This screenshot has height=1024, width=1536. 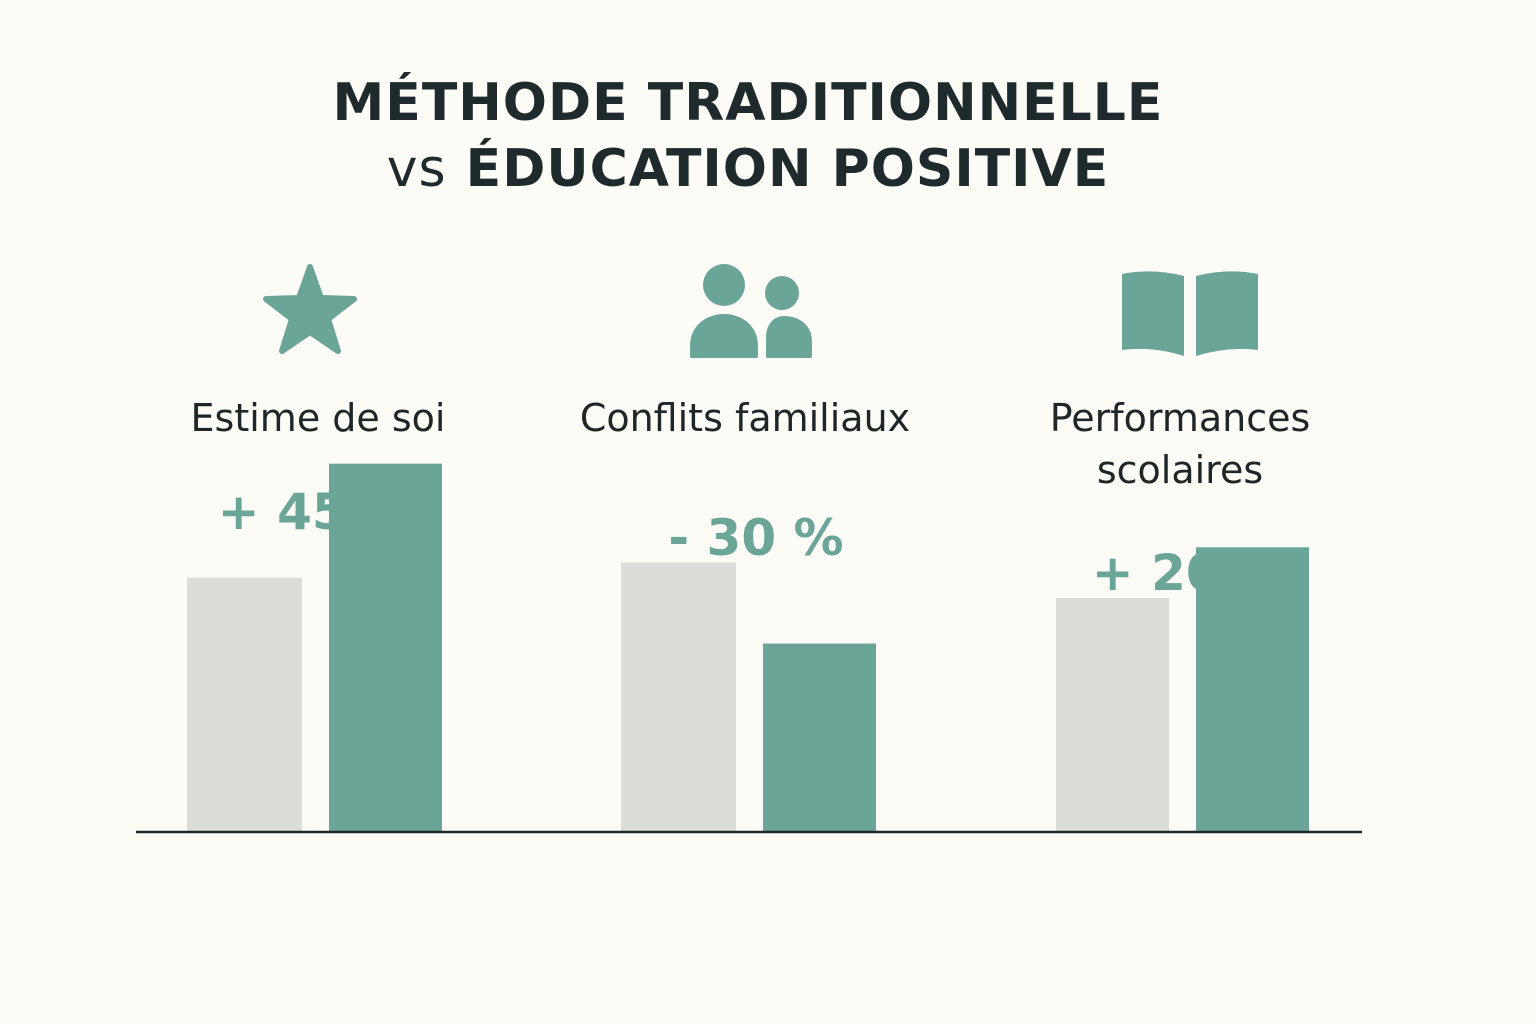 I want to click on chart-title-line-1: MÉTHODE TRADITIONNELLE, so click(x=748, y=103).